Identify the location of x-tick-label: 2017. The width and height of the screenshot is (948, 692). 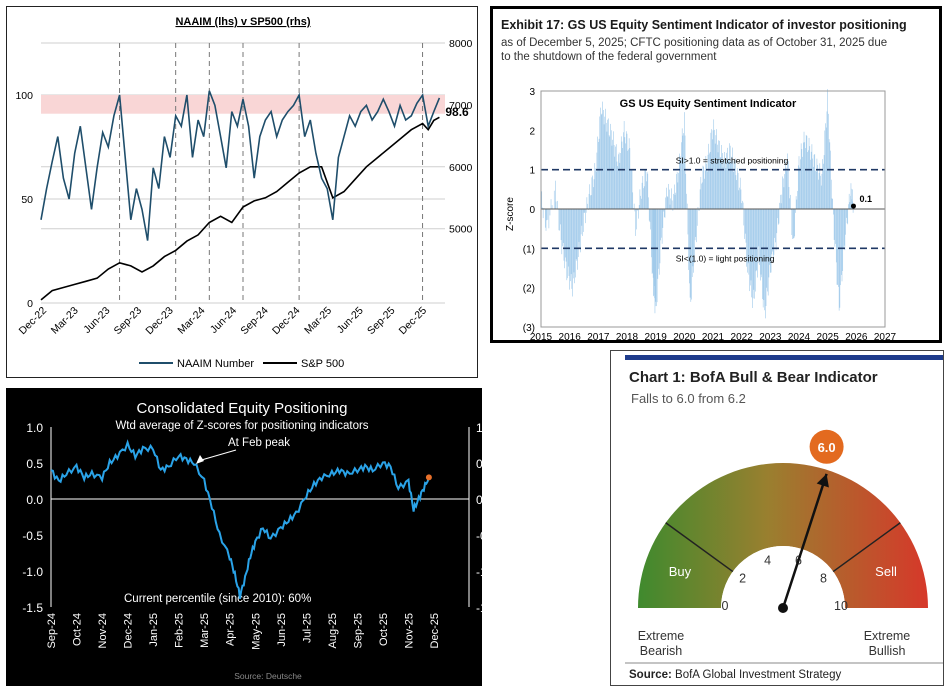
(598, 336).